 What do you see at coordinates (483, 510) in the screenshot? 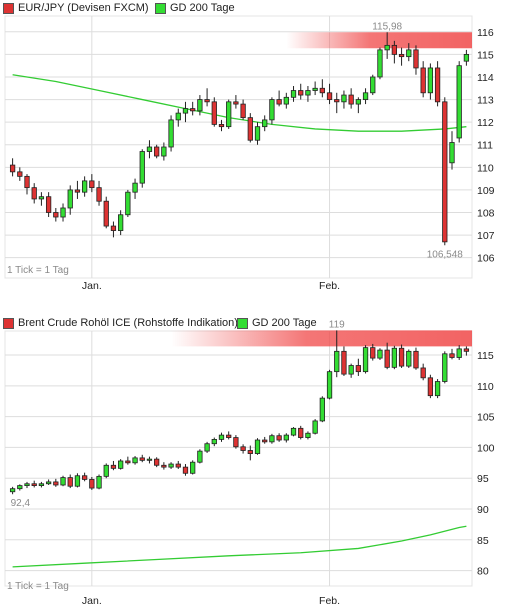
I see `y-tick-label: 90` at bounding box center [483, 510].